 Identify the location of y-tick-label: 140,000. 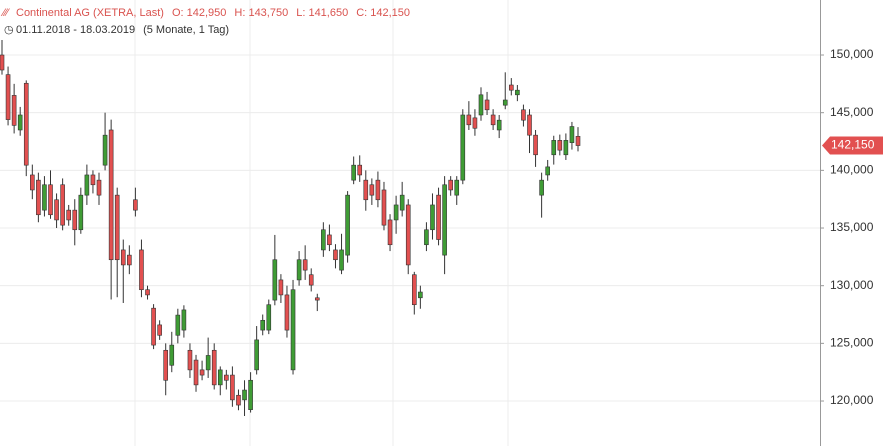
(852, 170).